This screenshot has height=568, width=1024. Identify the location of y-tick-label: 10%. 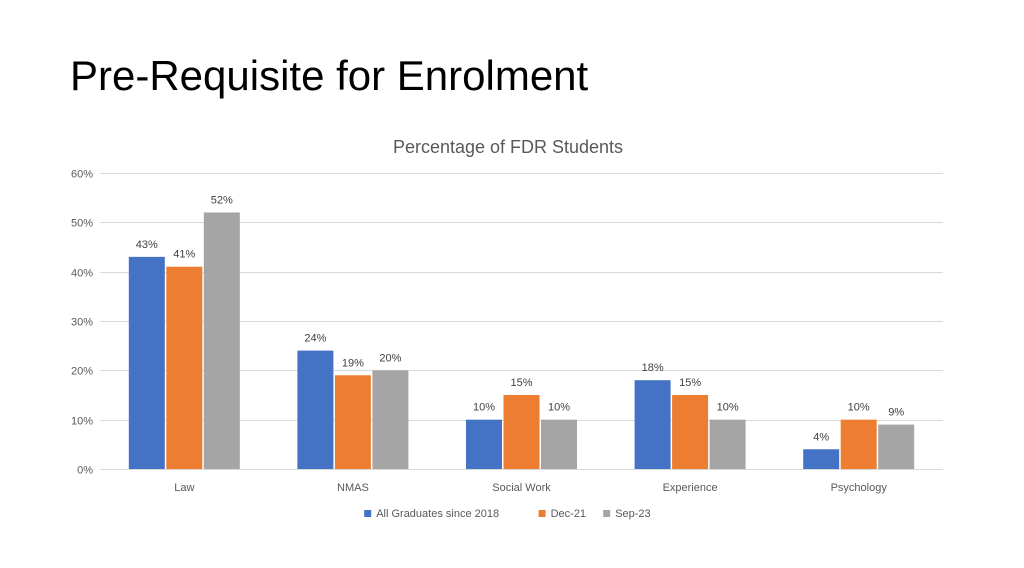
(82, 422).